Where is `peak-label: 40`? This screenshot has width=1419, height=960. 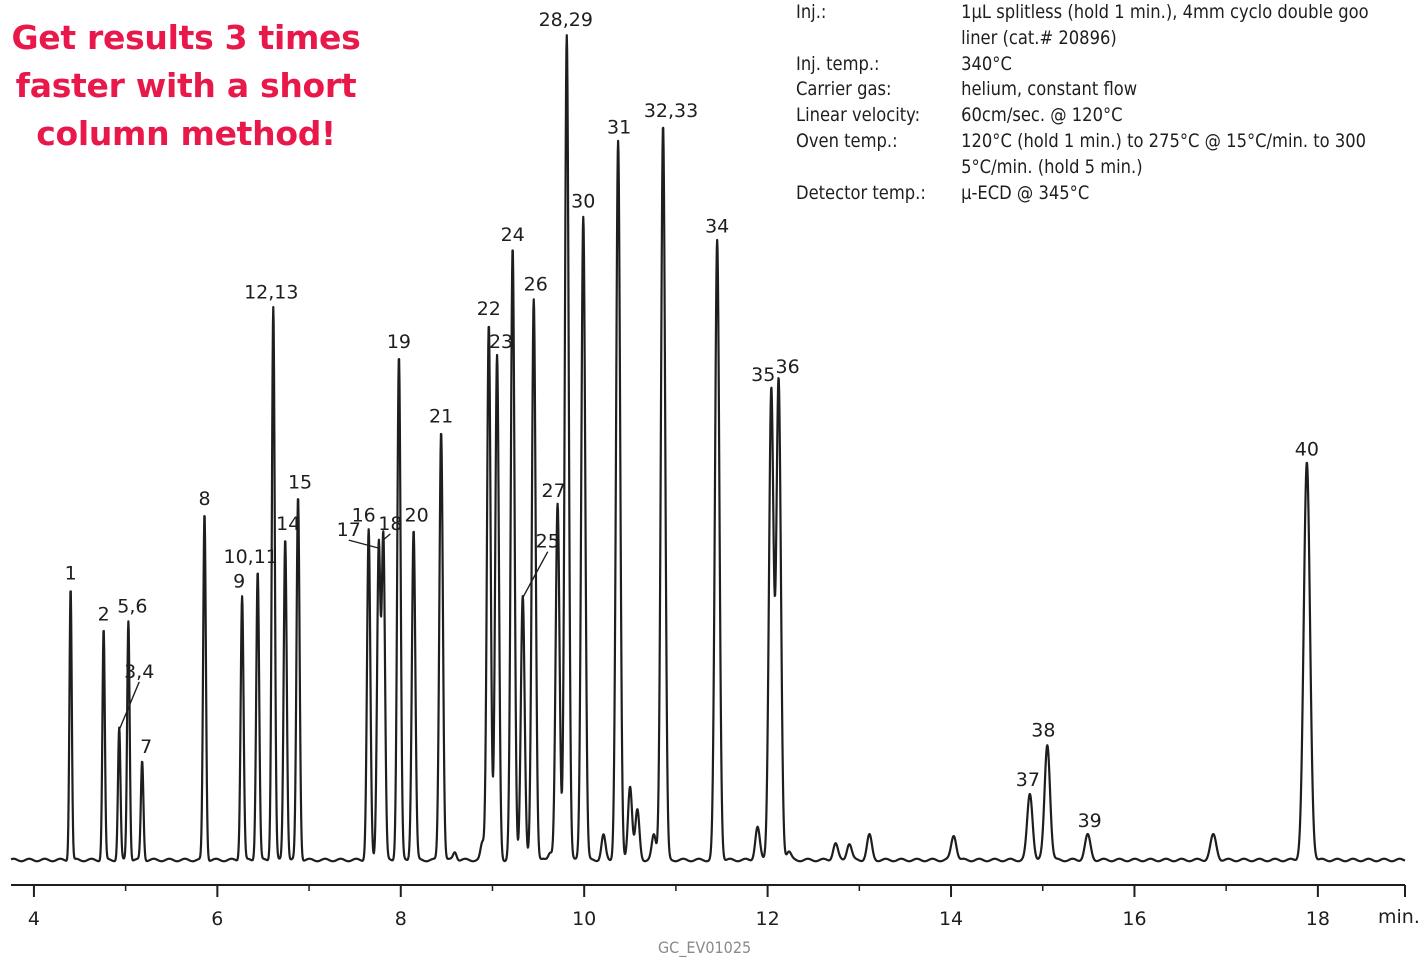
peak-label: 40 is located at coordinates (1307, 450).